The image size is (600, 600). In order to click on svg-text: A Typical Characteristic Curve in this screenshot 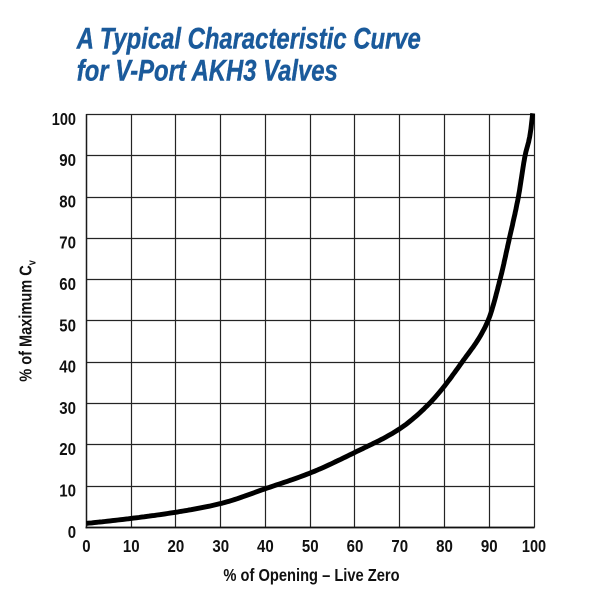, I will do `click(248, 38)`.